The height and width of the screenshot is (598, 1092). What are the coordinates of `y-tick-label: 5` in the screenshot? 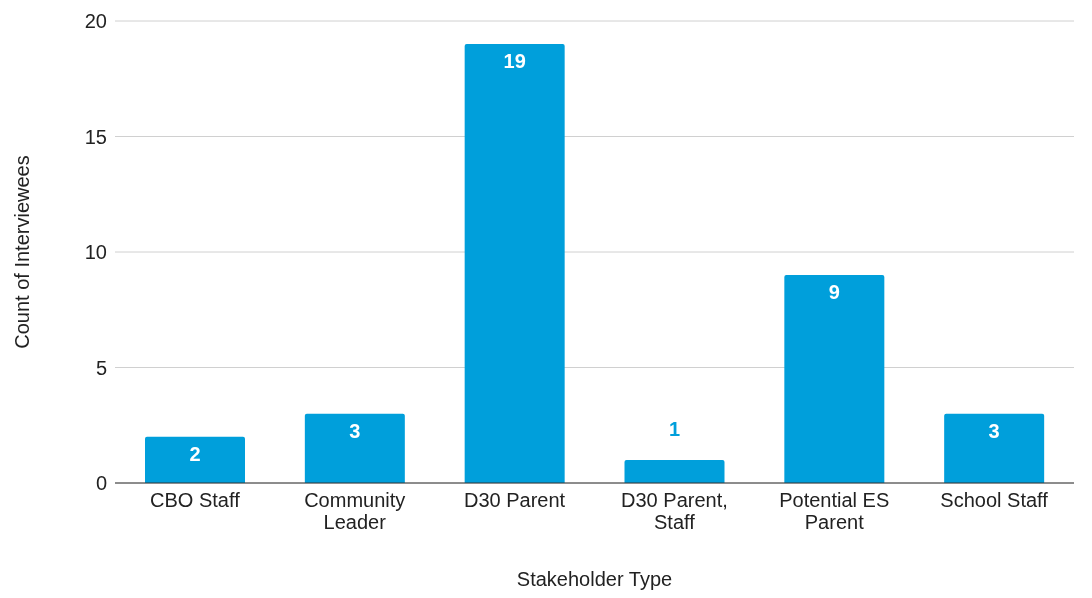 It's located at (101, 367).